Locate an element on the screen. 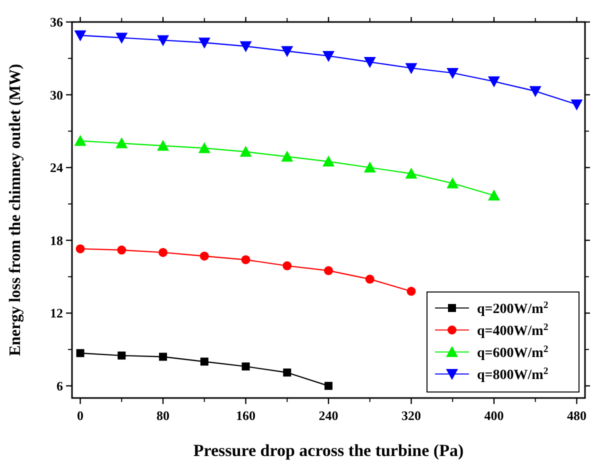 The image size is (603, 474). y-tick-label: 18 is located at coordinates (57, 240).